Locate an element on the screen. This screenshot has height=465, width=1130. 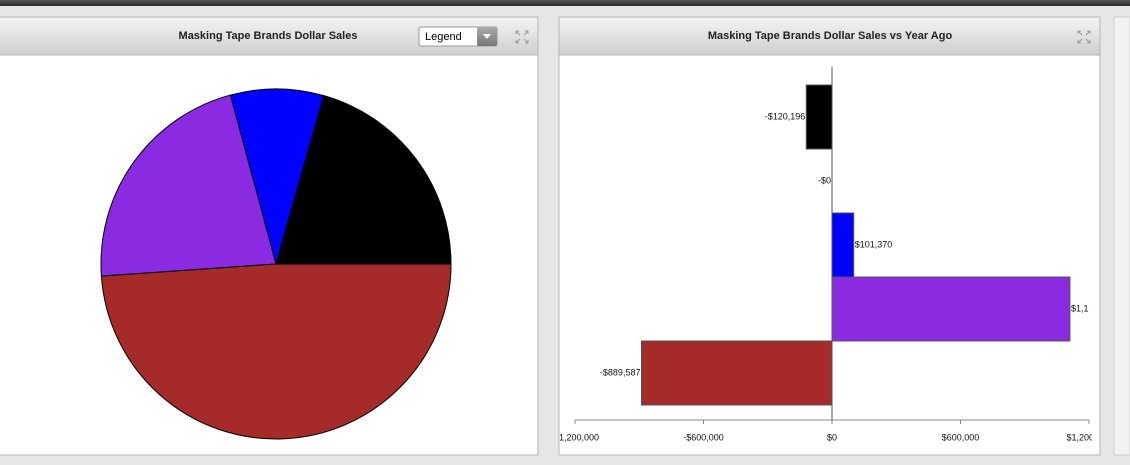
x-tick-label: $0 is located at coordinates (832, 437).